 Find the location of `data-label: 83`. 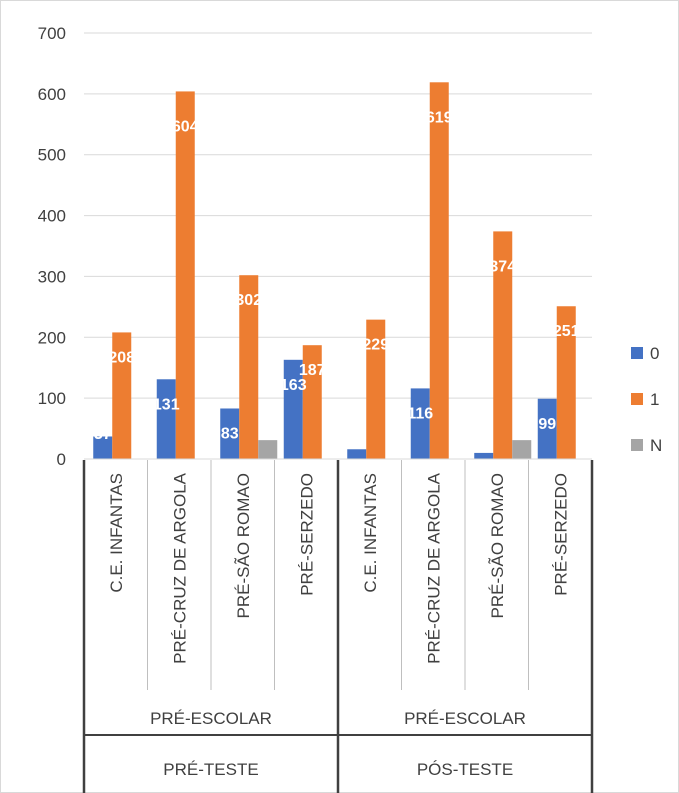

data-label: 83 is located at coordinates (230, 433).